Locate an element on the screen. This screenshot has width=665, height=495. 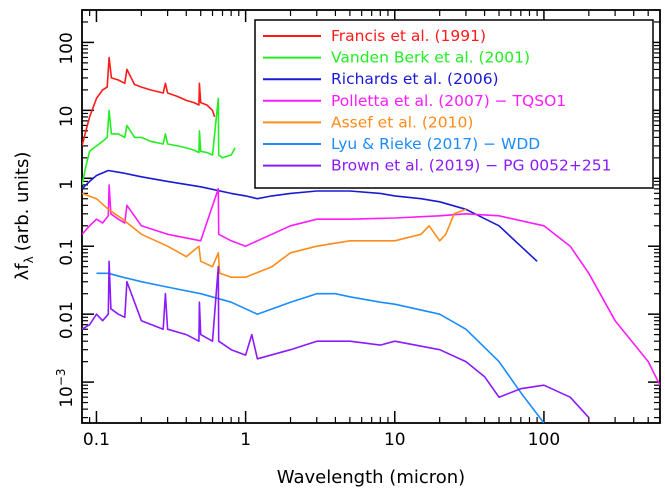
y-axis-title: λfλ (arb. units) is located at coordinates (24, 216).